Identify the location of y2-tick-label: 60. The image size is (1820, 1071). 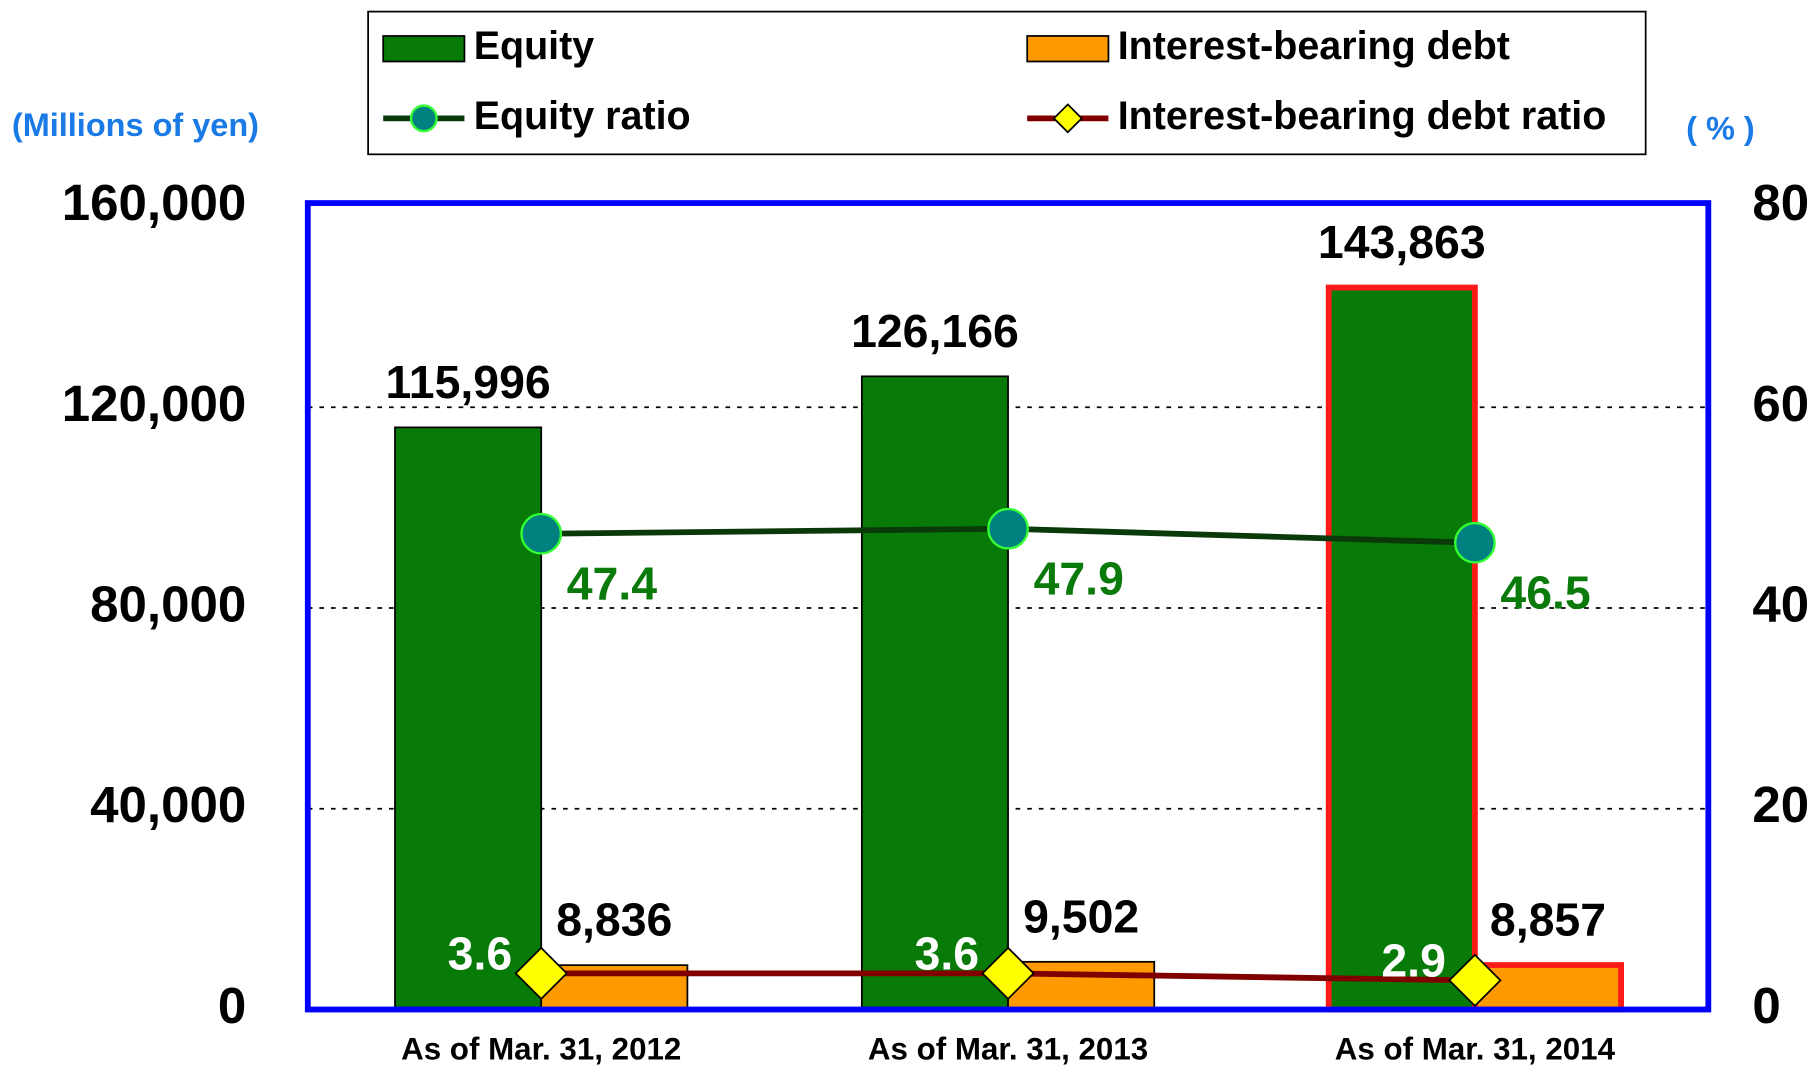
(1780, 403).